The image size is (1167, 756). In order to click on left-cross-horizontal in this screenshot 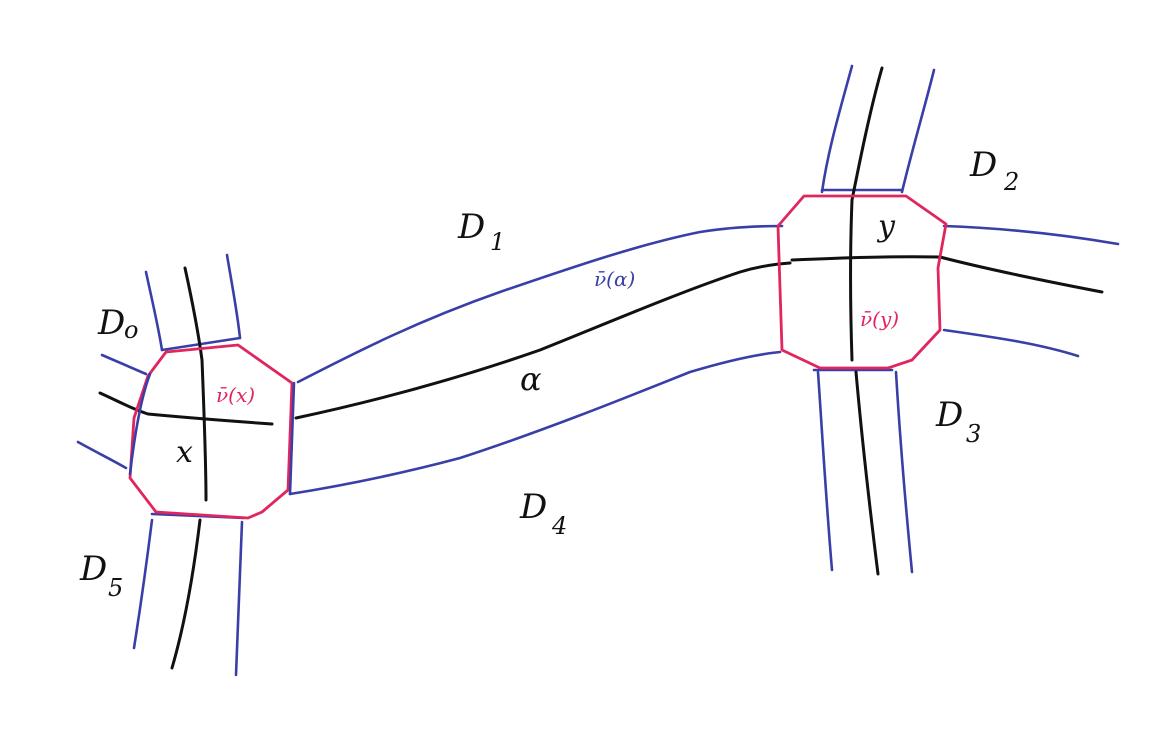, I will do `click(186, 408)`.